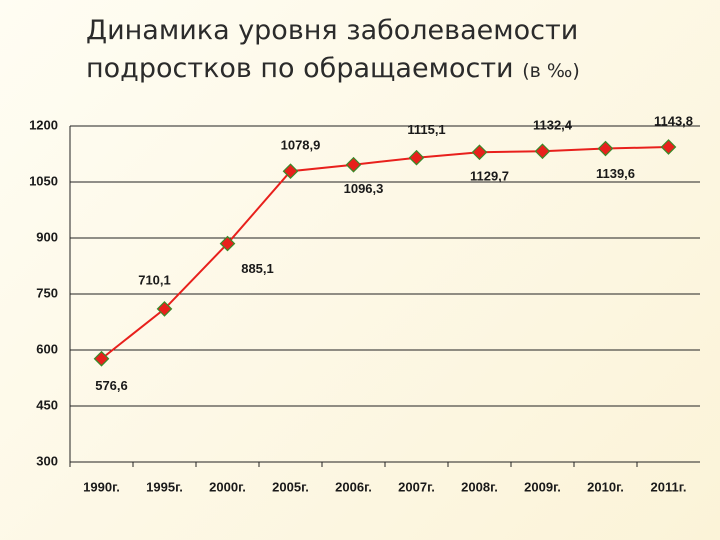  I want to click on x-tick-label: 2011г., so click(669, 486).